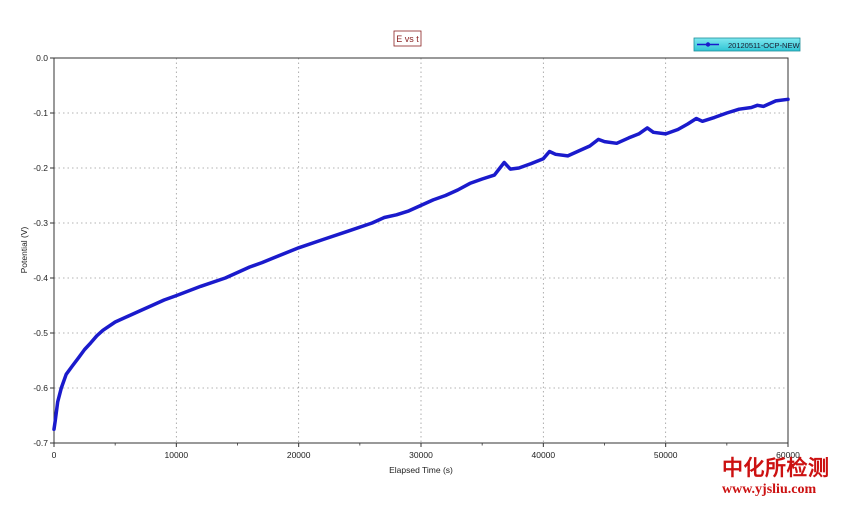  I want to click on y-tick-label: -0.2, so click(40, 168).